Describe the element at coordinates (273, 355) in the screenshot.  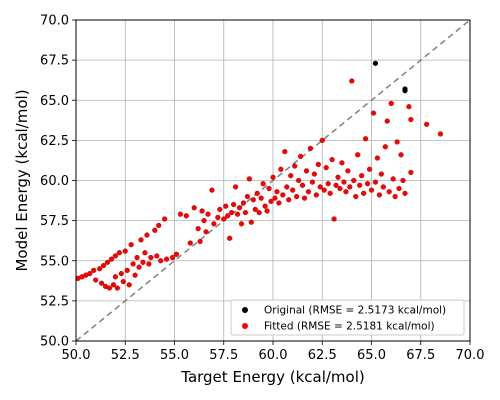
I see `x-tick-label: 60.0` at that location.